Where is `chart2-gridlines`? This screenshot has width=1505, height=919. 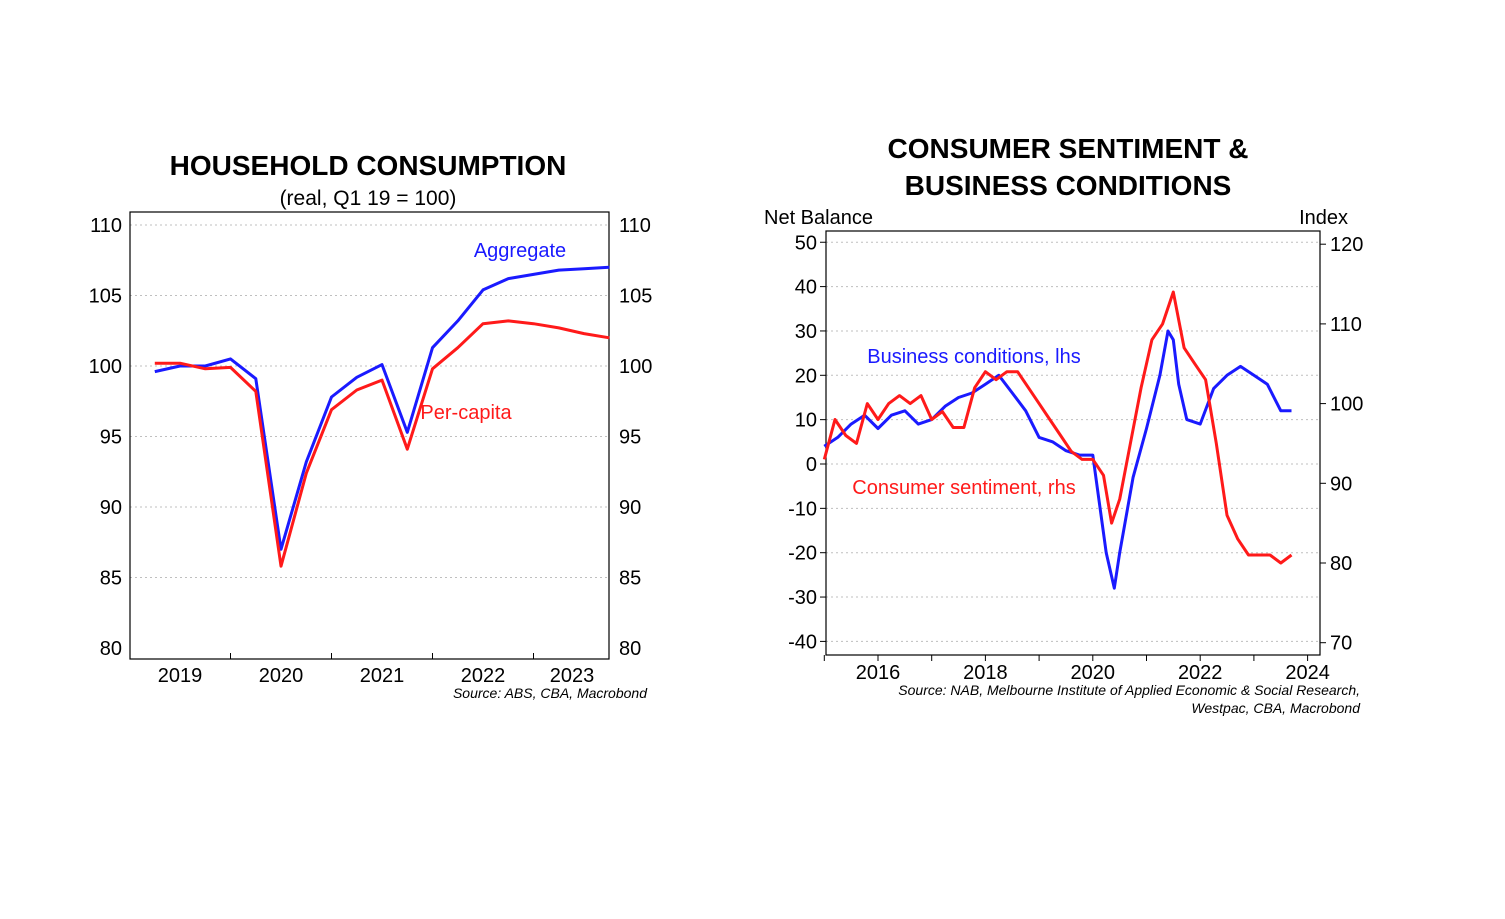
chart2-gridlines is located at coordinates (1073, 441).